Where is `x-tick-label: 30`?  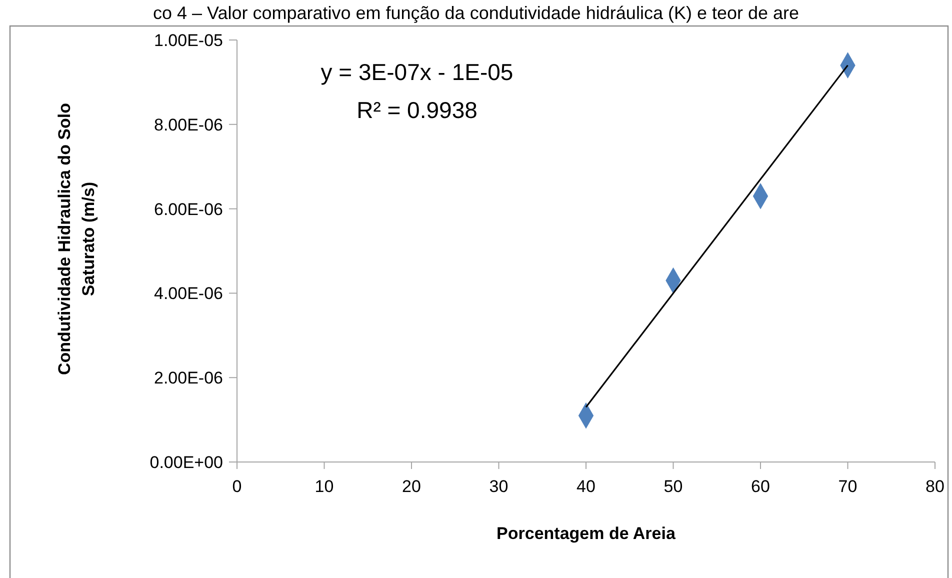
x-tick-label: 30 is located at coordinates (498, 486).